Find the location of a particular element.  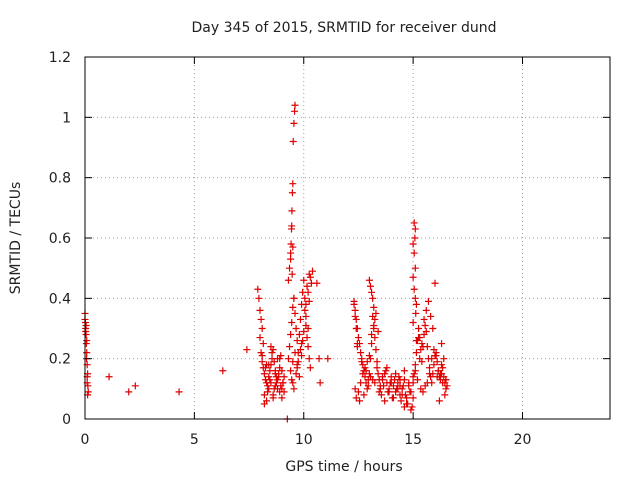

x-tick-label: 10 is located at coordinates (304, 440).